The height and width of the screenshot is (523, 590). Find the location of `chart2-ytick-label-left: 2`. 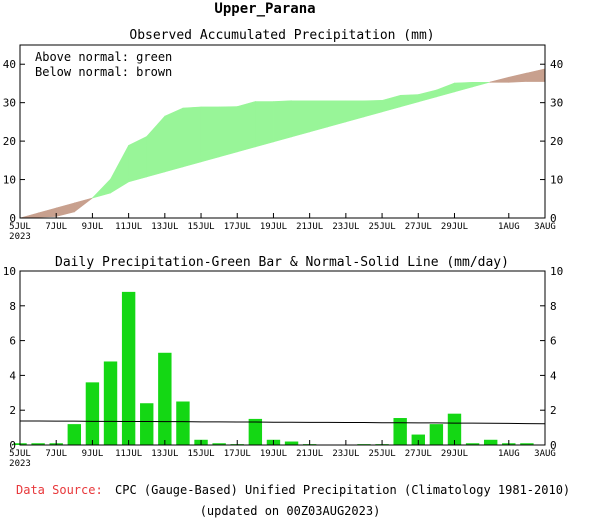

chart2-ytick-label-left: 2 is located at coordinates (12, 410).